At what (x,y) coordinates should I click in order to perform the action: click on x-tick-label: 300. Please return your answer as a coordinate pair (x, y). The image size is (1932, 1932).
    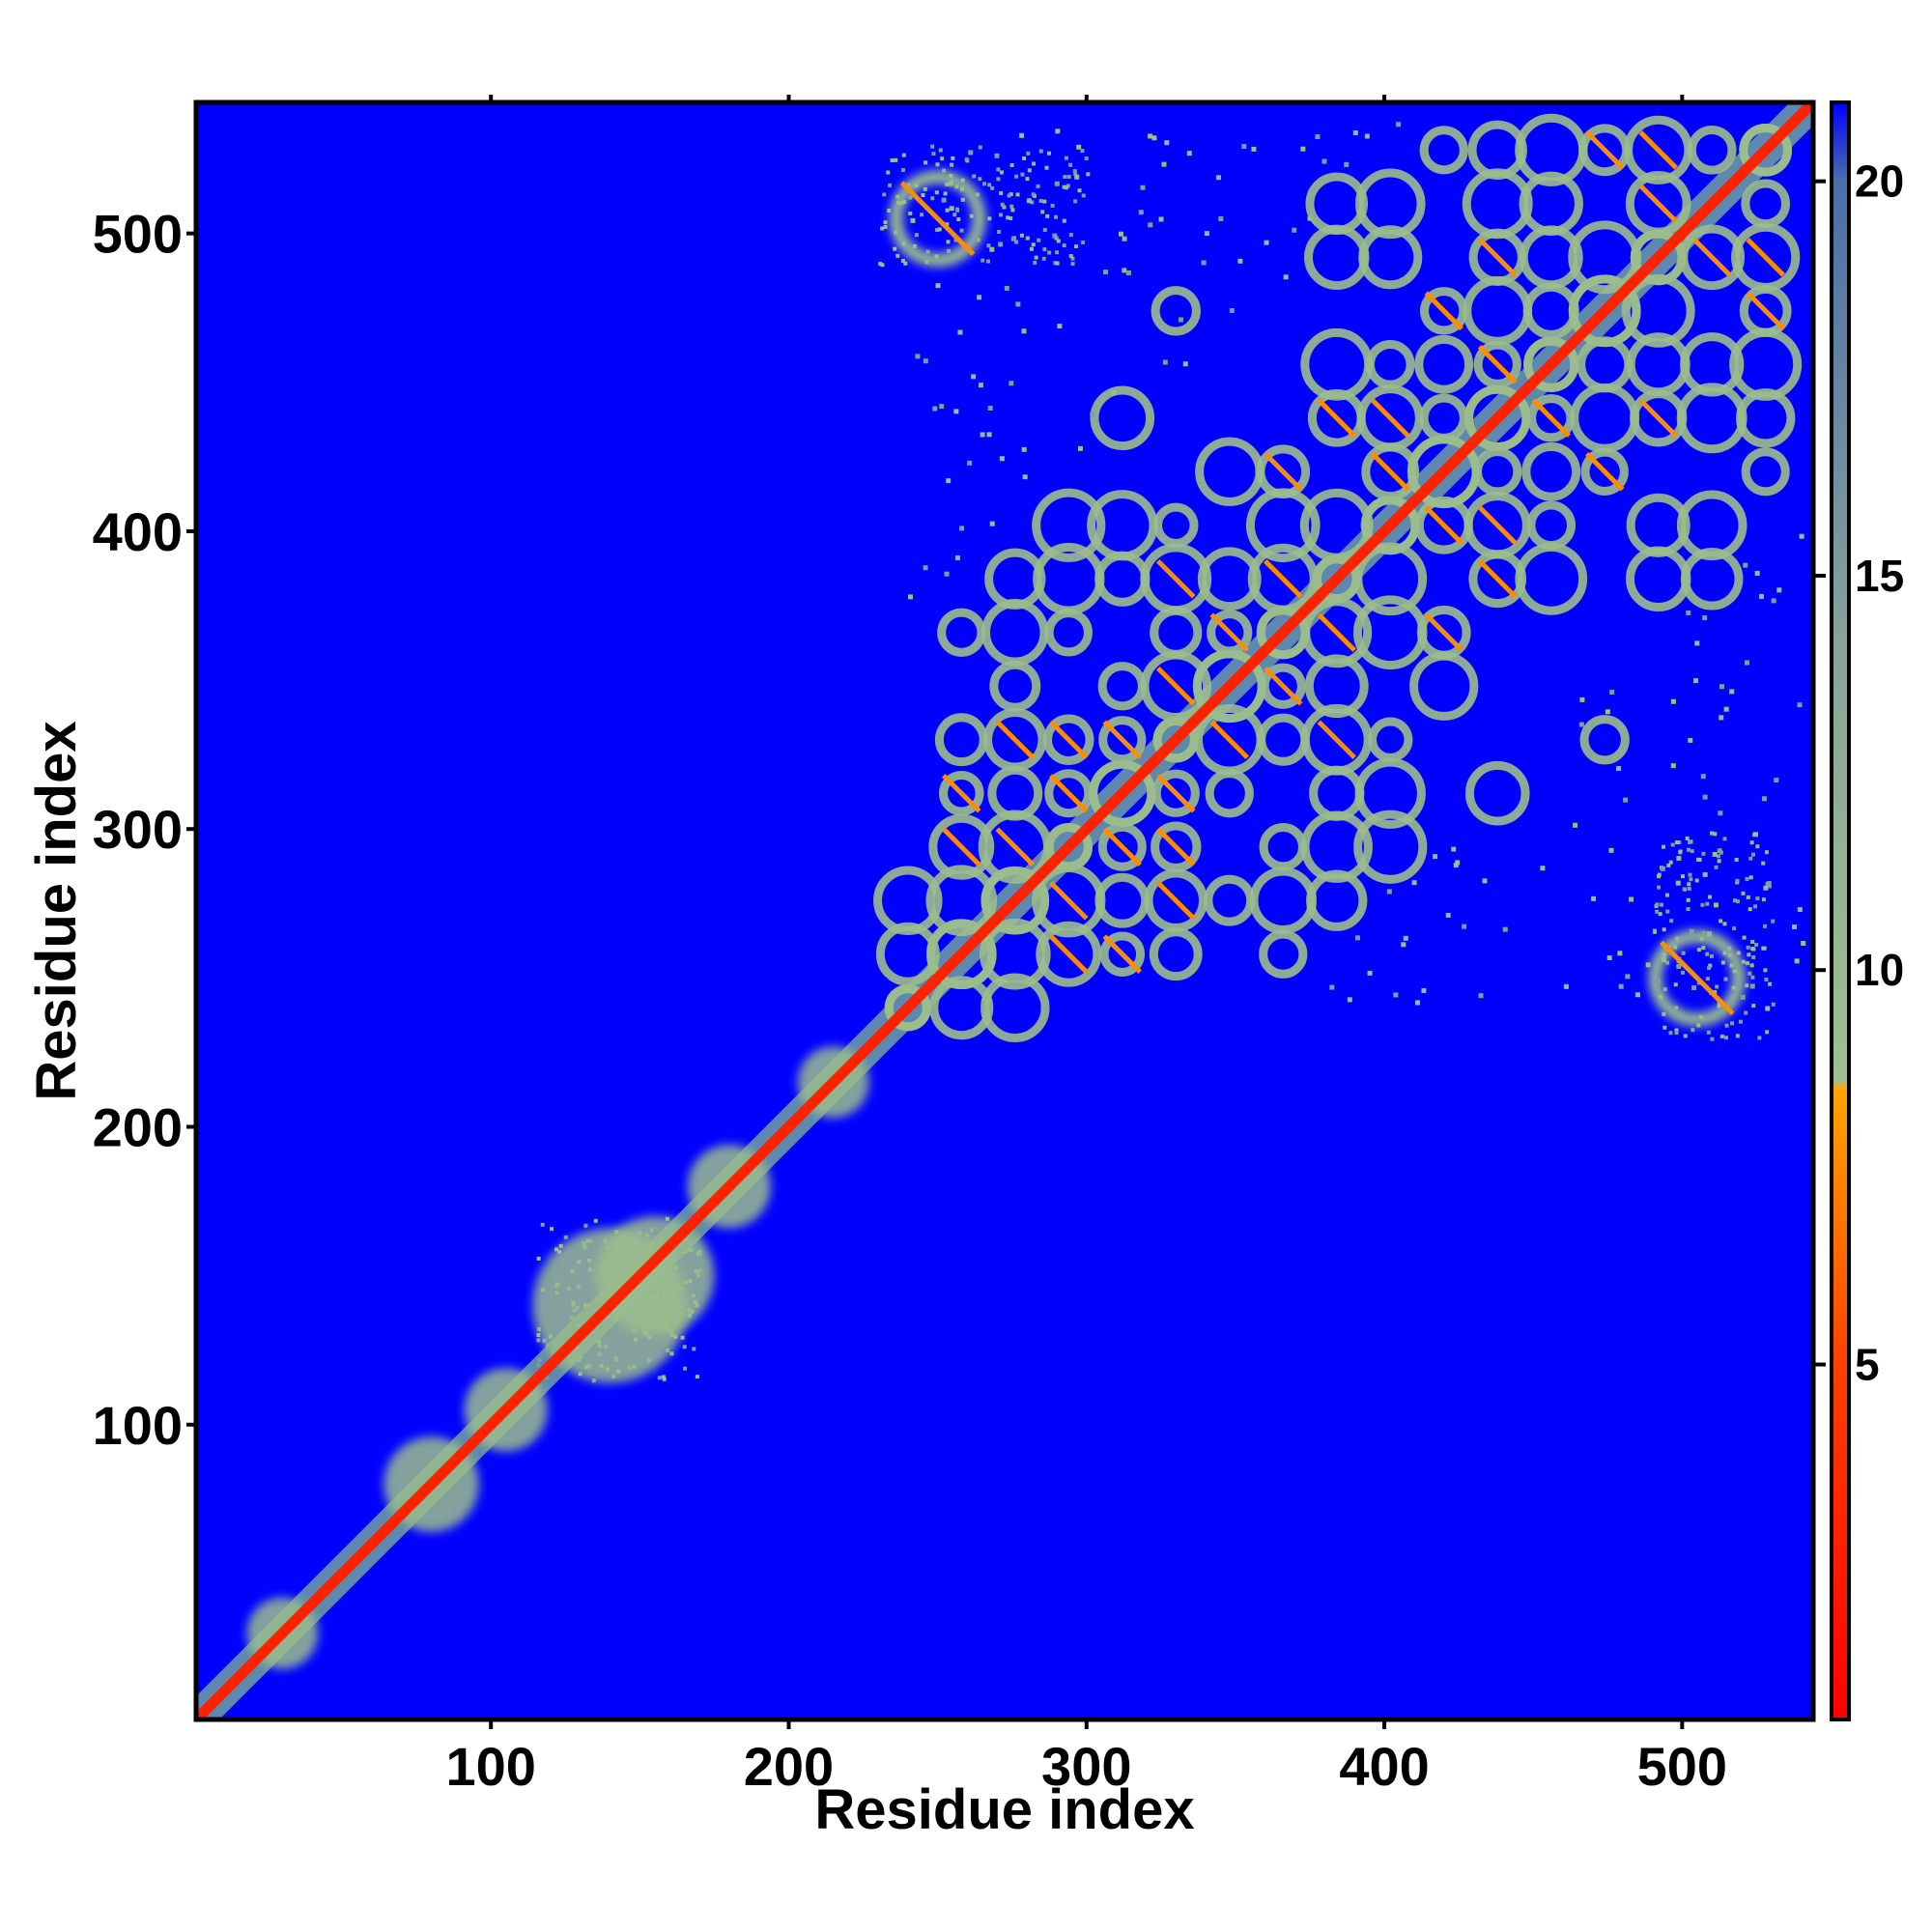
    Looking at the image, I should click on (1086, 1766).